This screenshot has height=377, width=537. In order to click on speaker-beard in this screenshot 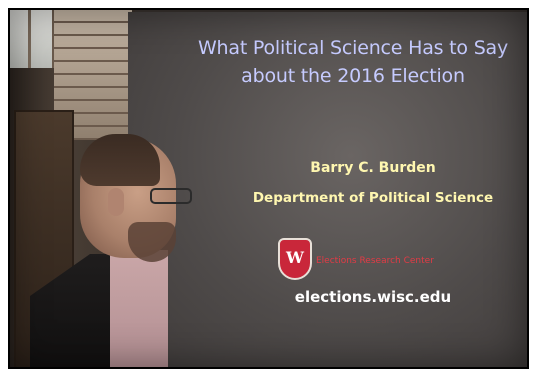, I will do `click(152, 242)`.